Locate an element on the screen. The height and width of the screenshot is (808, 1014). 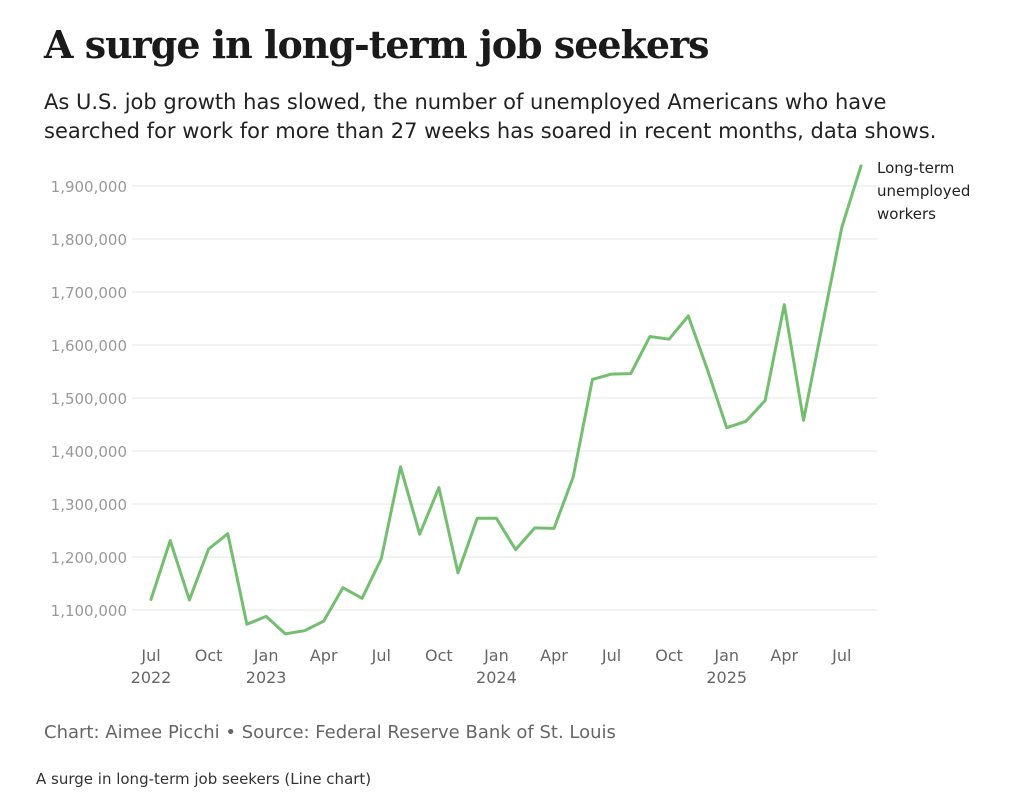
series-label-line: unemployed is located at coordinates (924, 191).